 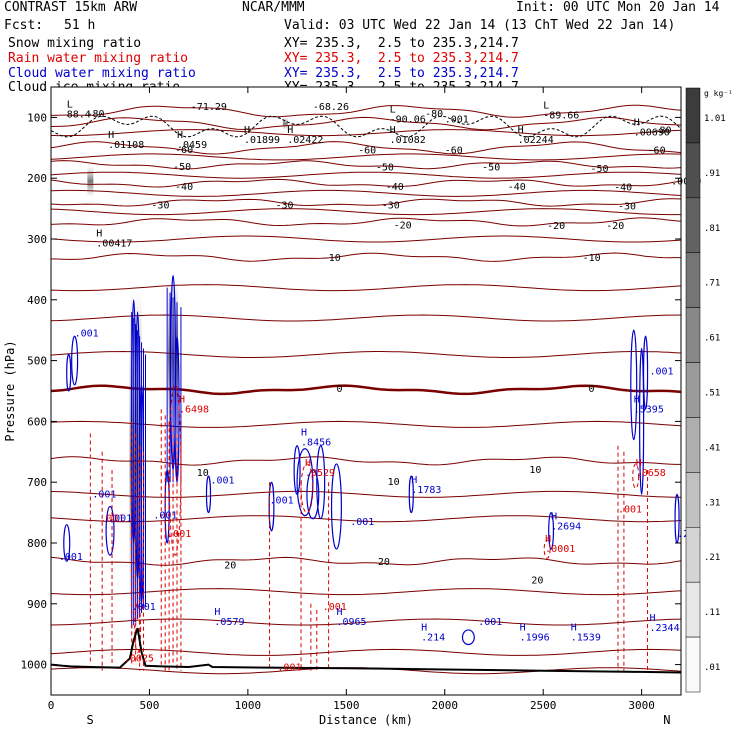 I want to click on rain-contour, so click(x=636, y=476).